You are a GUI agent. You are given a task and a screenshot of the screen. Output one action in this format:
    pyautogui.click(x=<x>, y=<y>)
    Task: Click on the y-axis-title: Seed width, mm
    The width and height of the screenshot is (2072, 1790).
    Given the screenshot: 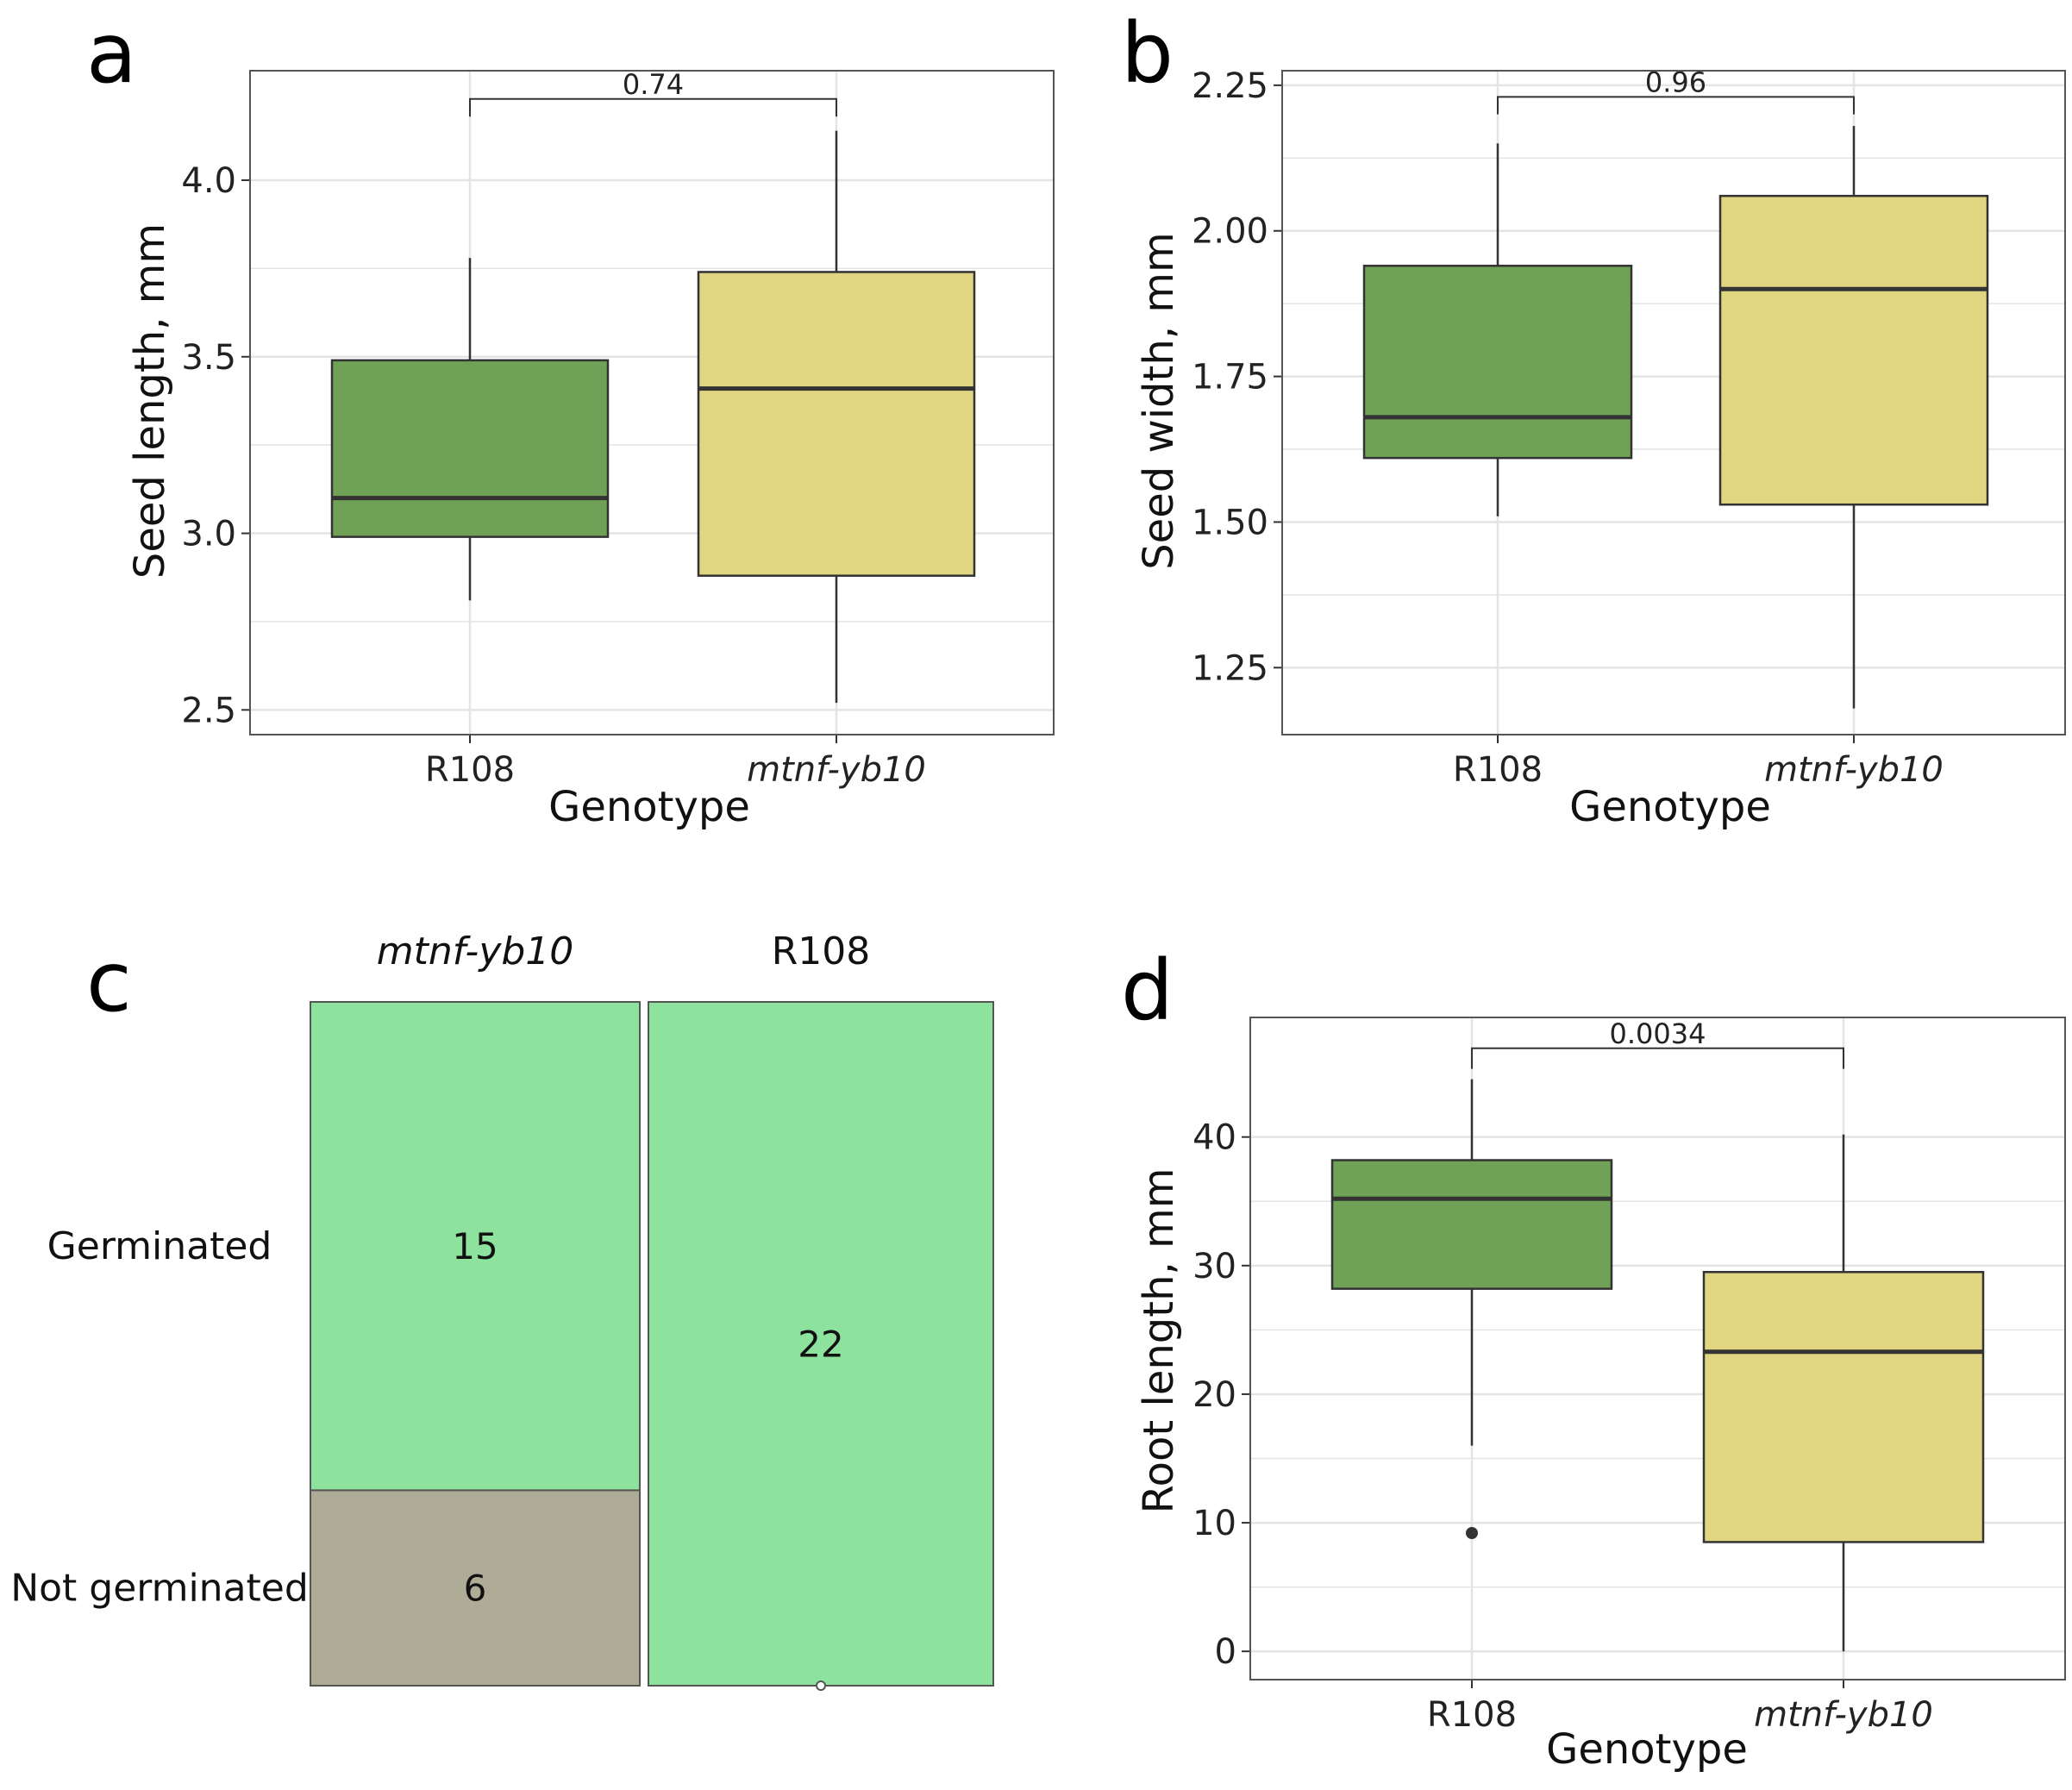 What is the action you would take?
    pyautogui.click(x=1159, y=401)
    